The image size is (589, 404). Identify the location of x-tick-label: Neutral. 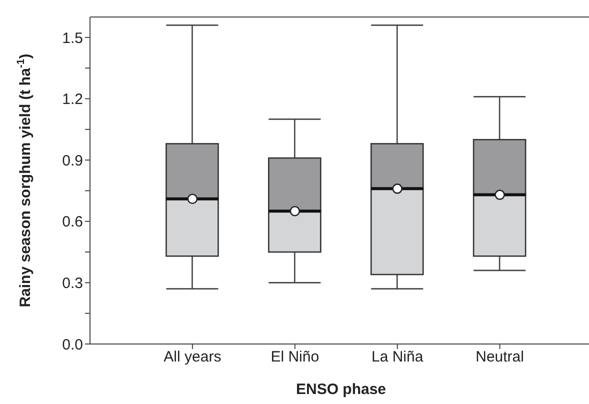
(500, 357).